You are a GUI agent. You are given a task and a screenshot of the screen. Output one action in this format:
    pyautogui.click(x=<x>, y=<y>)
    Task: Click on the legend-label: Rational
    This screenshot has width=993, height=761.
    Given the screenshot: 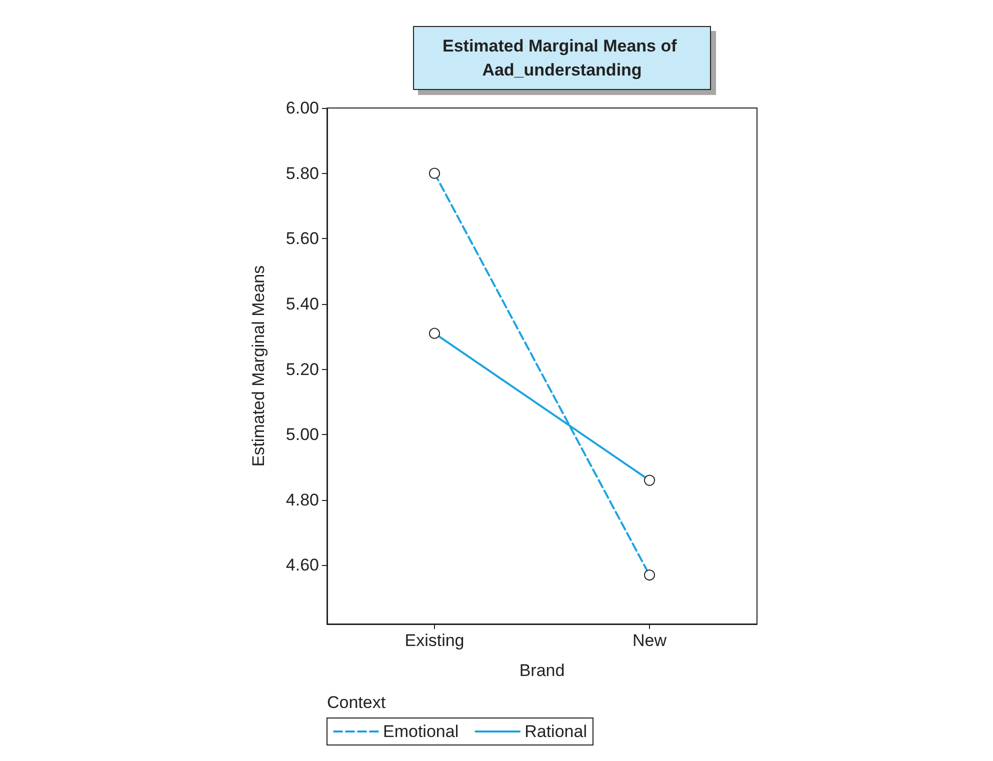 What is the action you would take?
    pyautogui.click(x=555, y=731)
    